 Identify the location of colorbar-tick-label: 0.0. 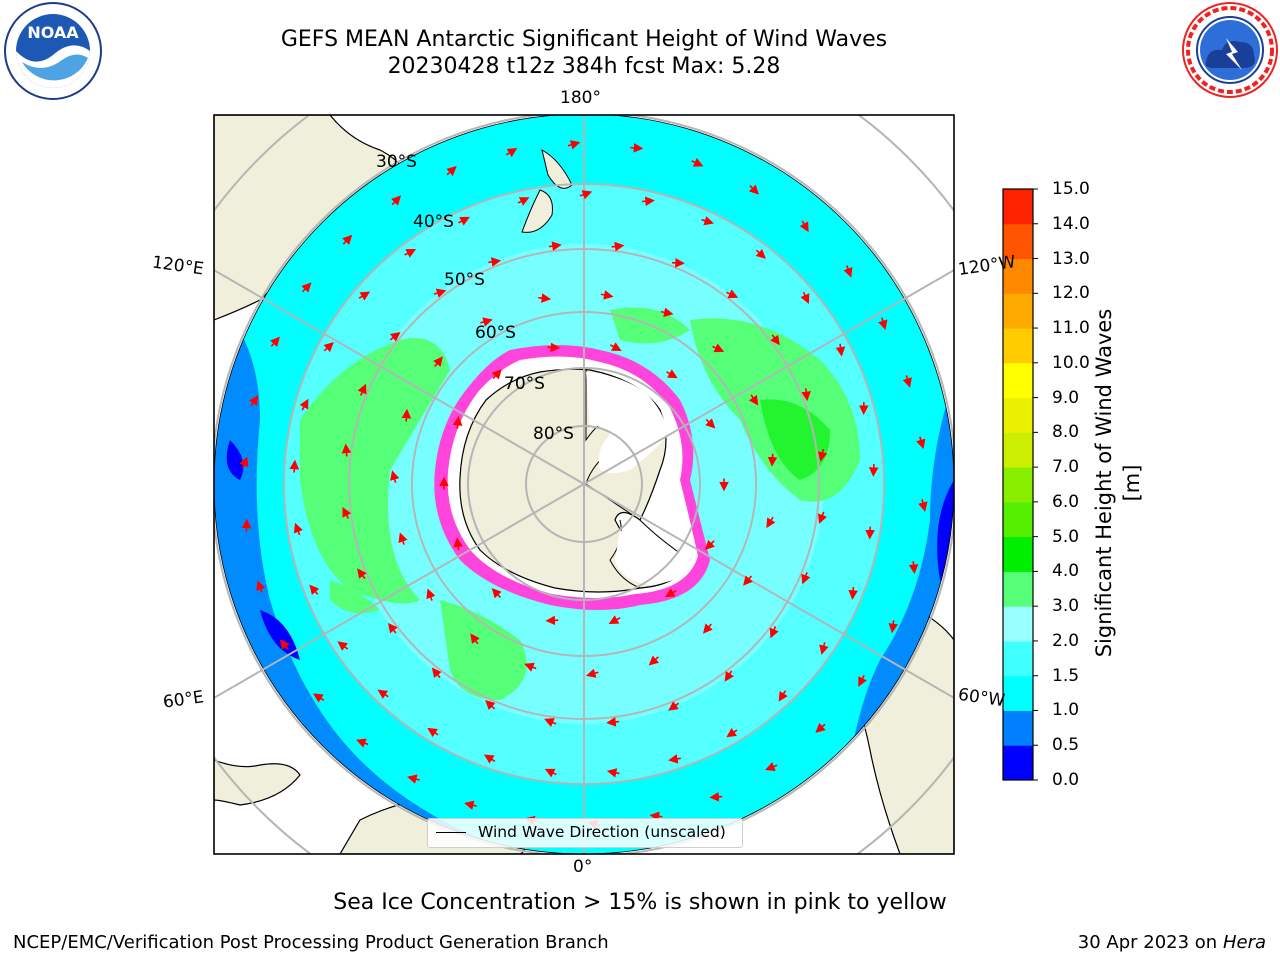
(1066, 780).